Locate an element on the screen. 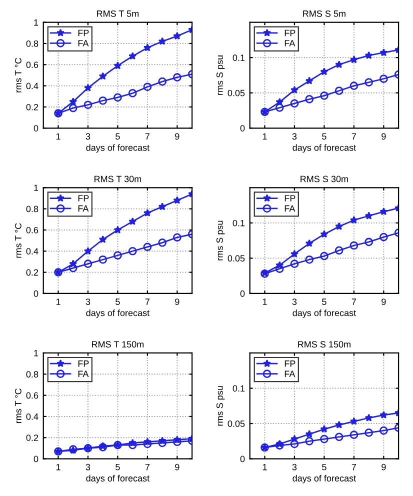  chart-title: RMS S 30m is located at coordinates (324, 179).